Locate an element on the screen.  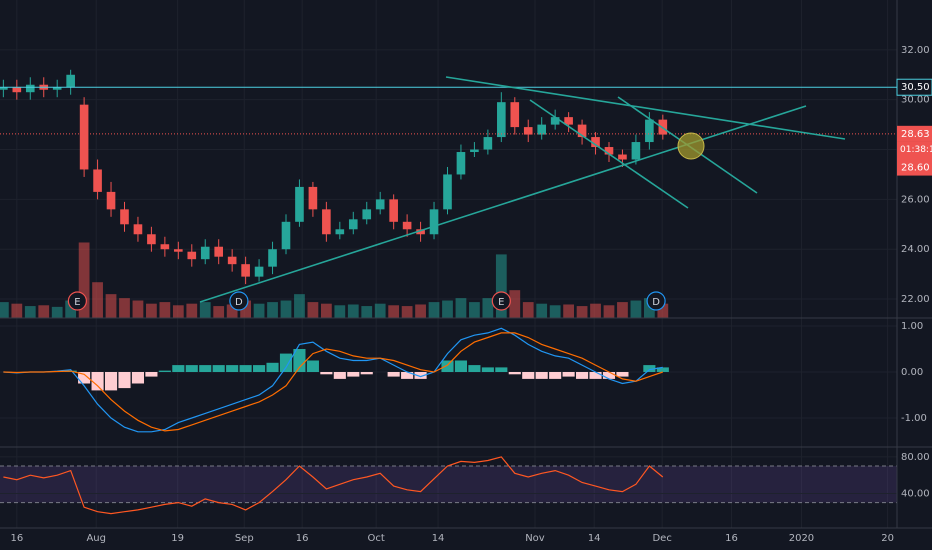
event-label: E is located at coordinates (77, 302).